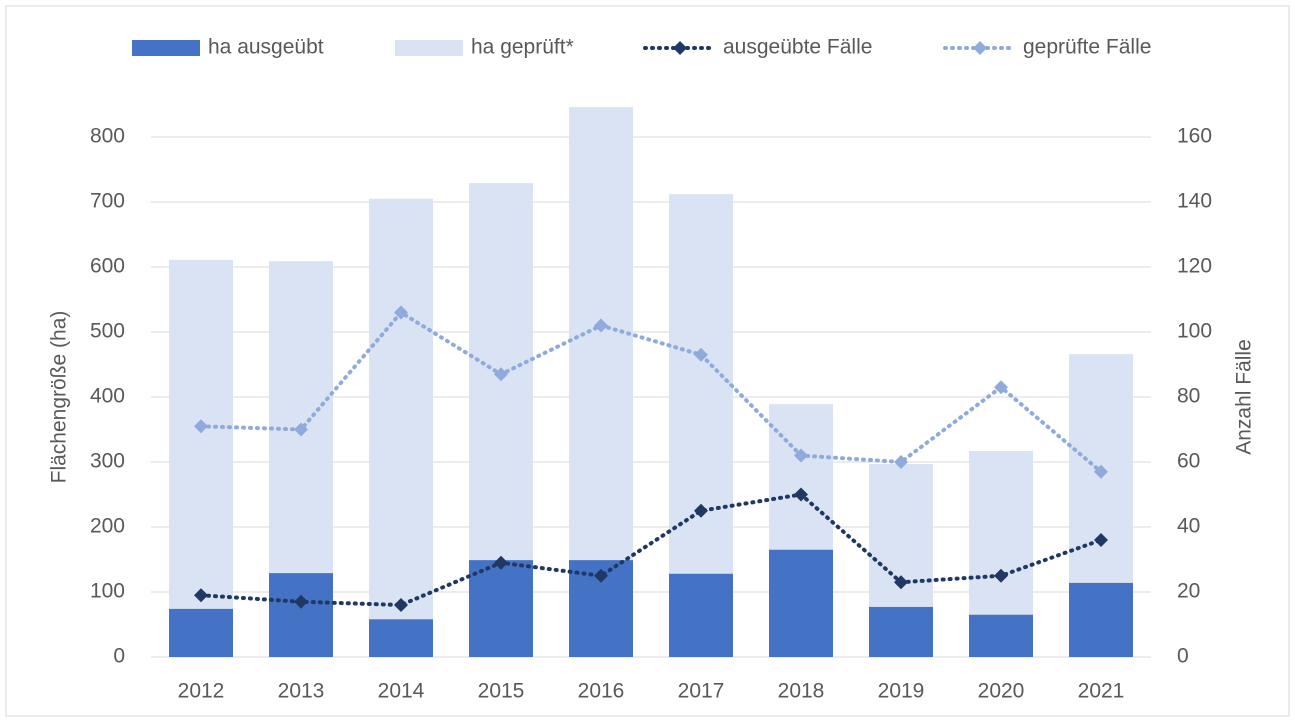 This screenshot has width=1295, height=727. Describe the element at coordinates (107, 396) in the screenshot. I see `y-tick-label: 400` at that location.